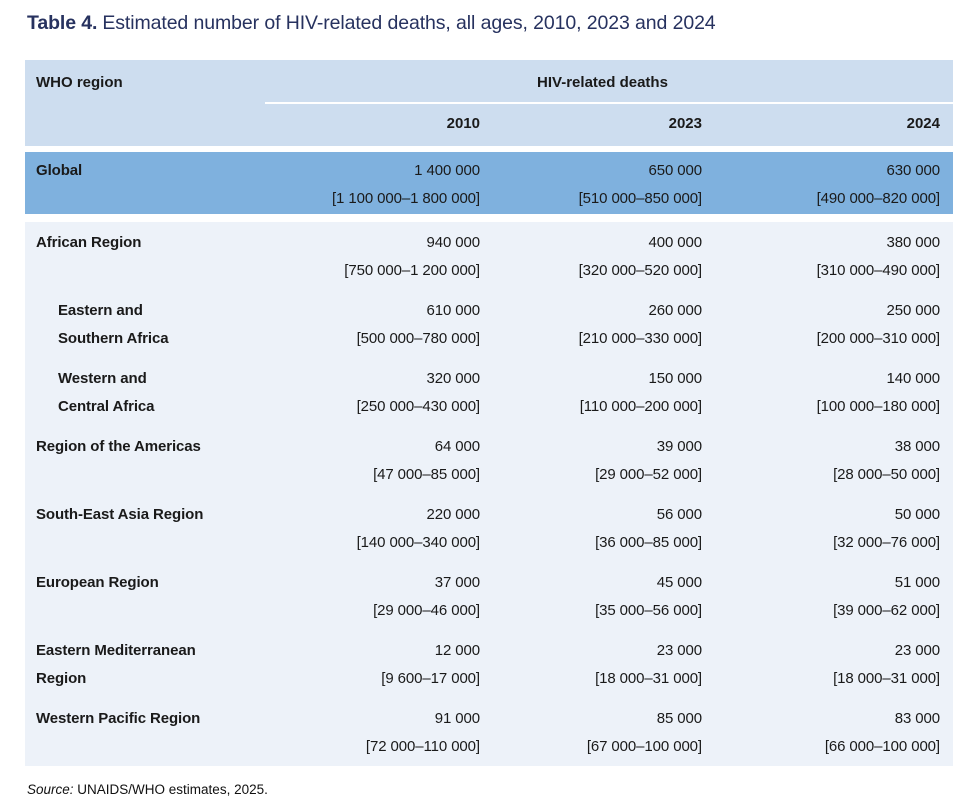  What do you see at coordinates (489, 81) in the screenshot?
I see `table-header-top-row: WHO region HIV-related deaths` at bounding box center [489, 81].